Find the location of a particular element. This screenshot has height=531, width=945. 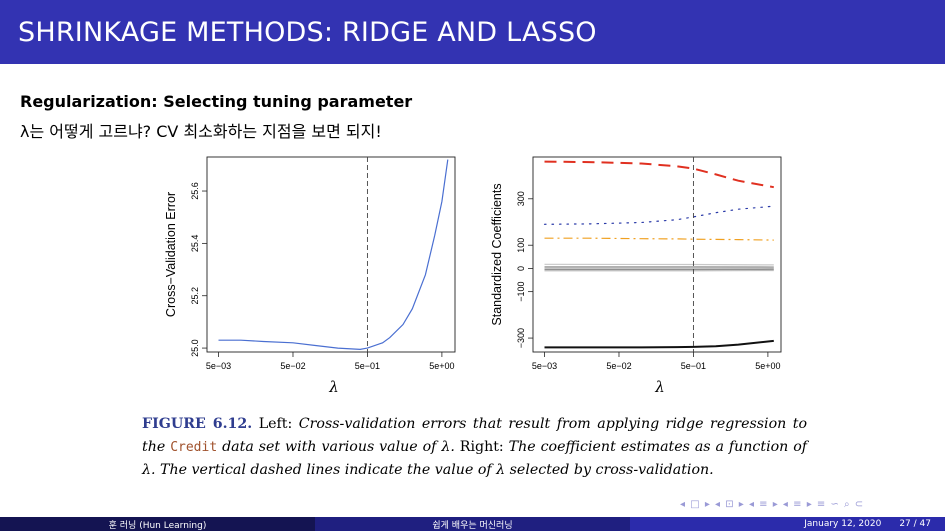

cv-x-tick-label: 5e+00 is located at coordinates (441, 366).